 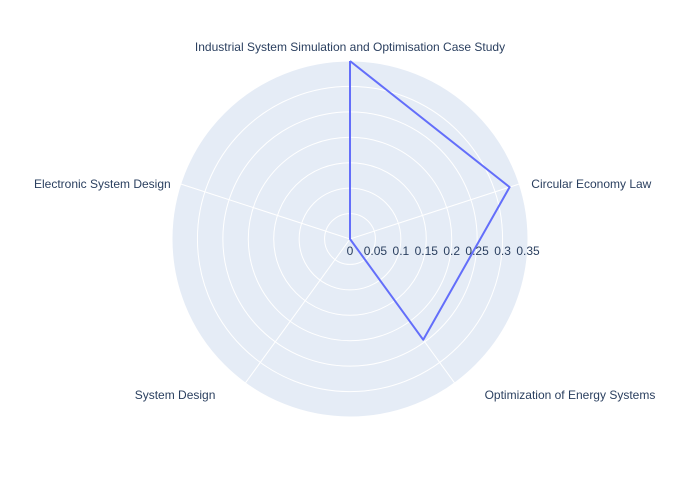 I want to click on category-label: System Design, so click(x=175, y=395).